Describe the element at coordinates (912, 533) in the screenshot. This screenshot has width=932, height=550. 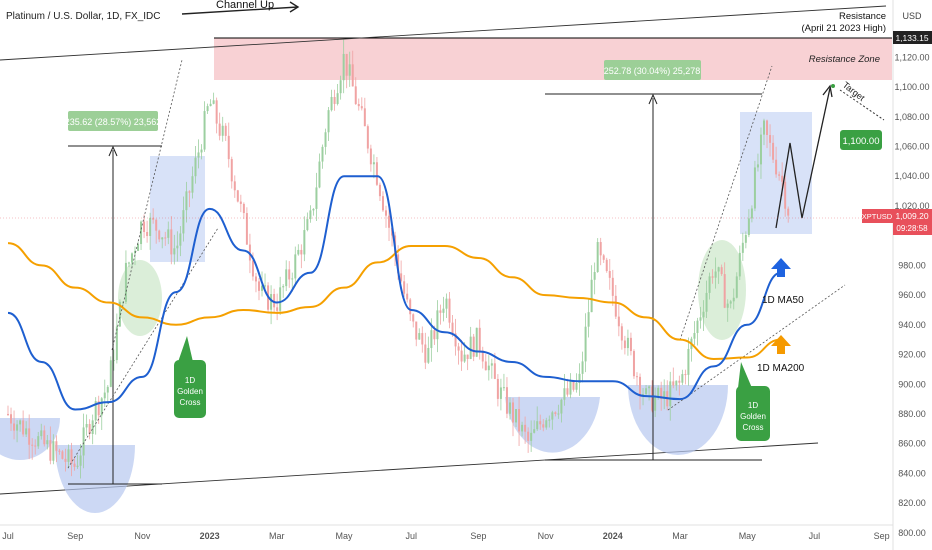
I see `y-tick-label: 800.00` at that location.